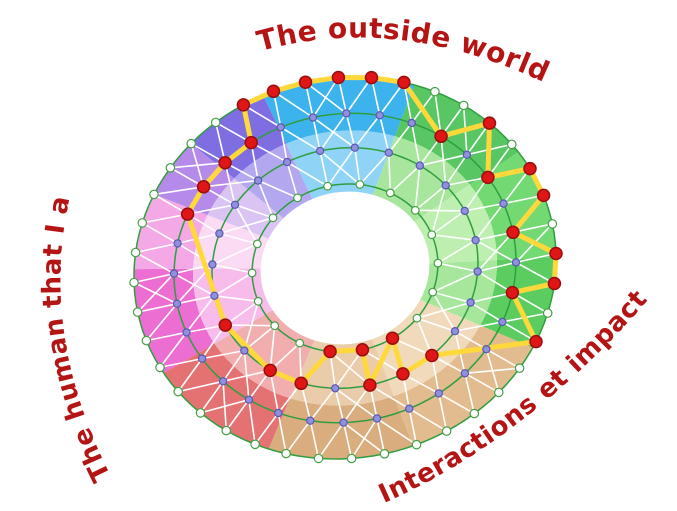 The image size is (677, 511). I want to click on sector-blue-outer, so click(339, 110).